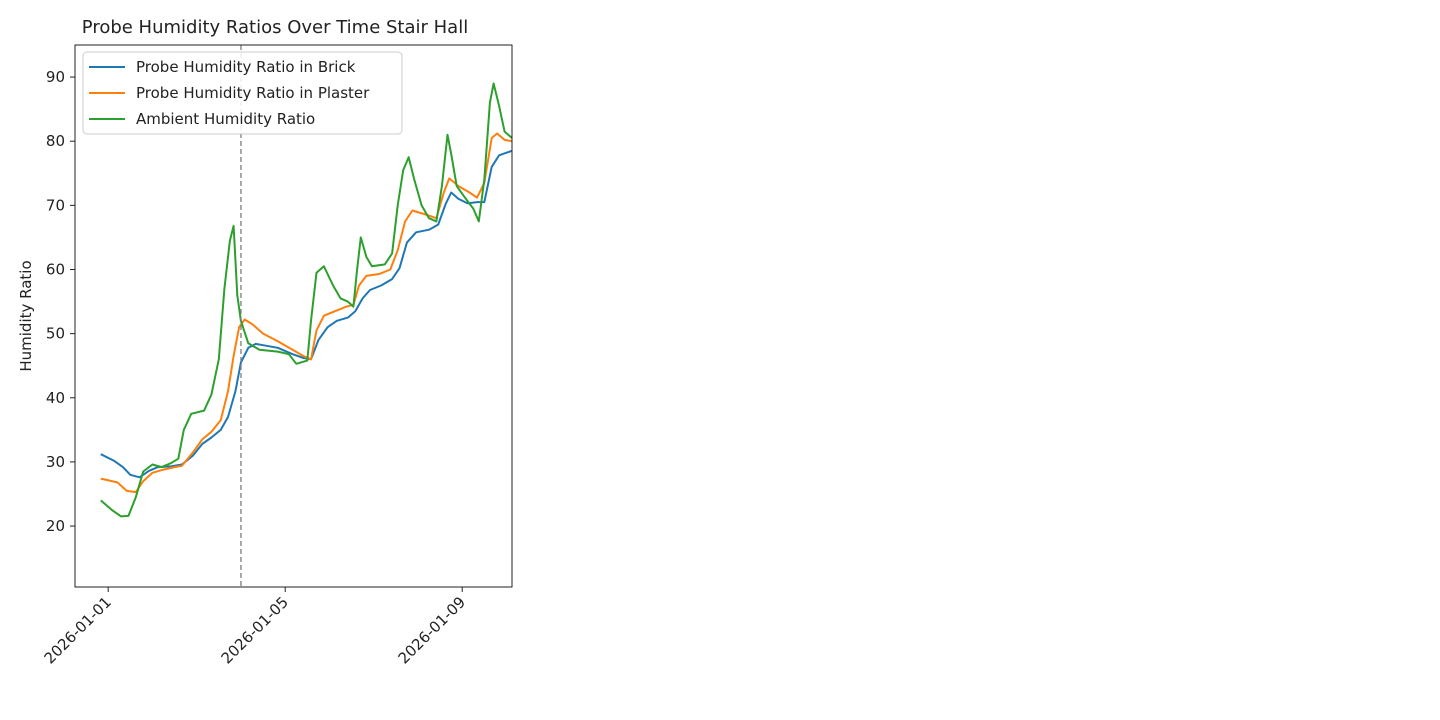 This screenshot has width=1440, height=720. What do you see at coordinates (55, 334) in the screenshot?
I see `y-tick-label: 50` at bounding box center [55, 334].